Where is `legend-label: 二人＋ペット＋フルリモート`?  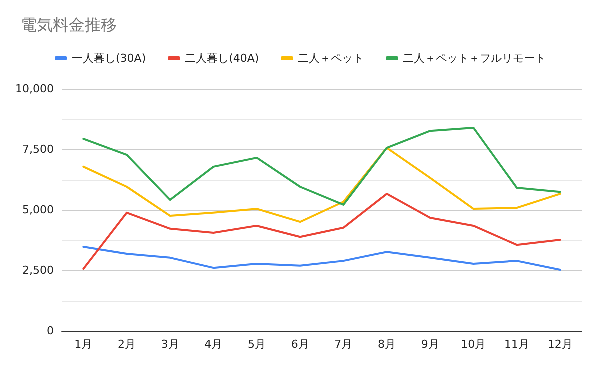 legend-label: 二人＋ペット＋フルリモート is located at coordinates (474, 58).